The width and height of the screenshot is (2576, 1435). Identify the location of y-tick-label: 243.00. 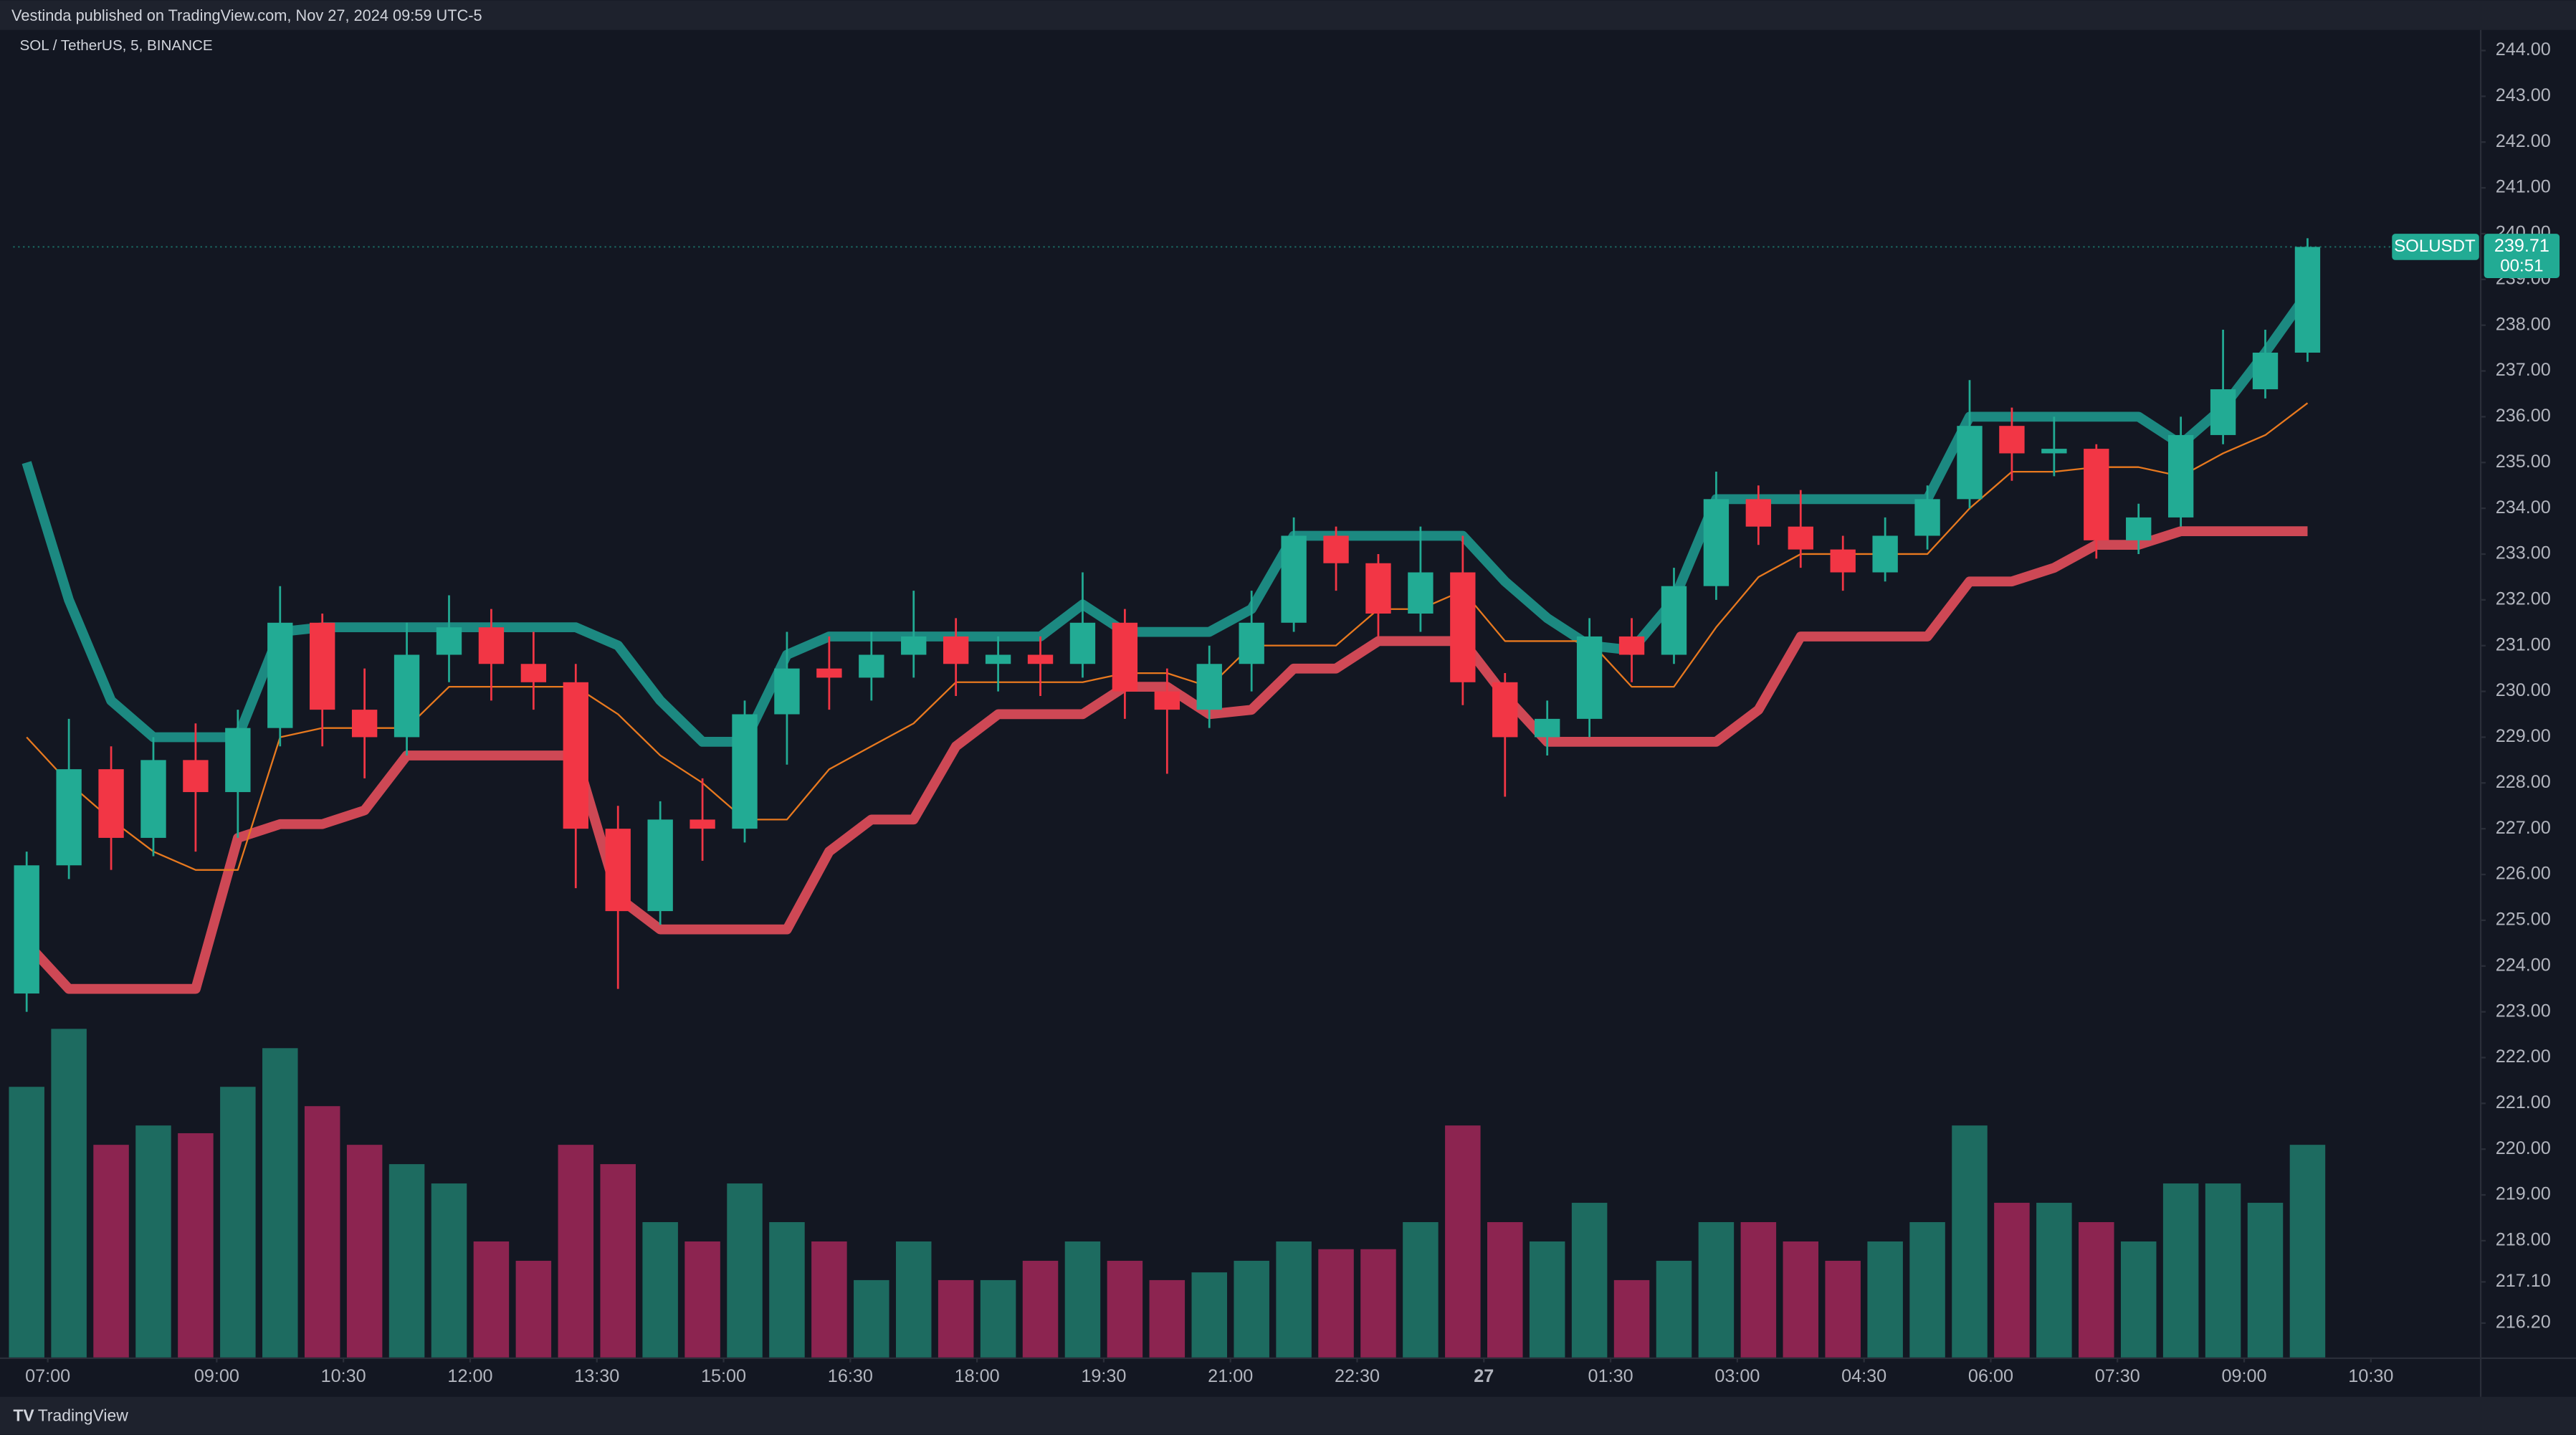
(2523, 95).